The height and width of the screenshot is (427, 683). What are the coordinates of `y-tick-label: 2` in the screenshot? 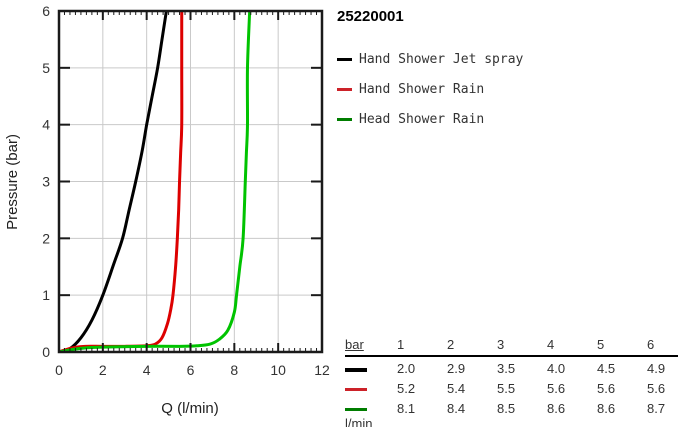 It's located at (46, 238).